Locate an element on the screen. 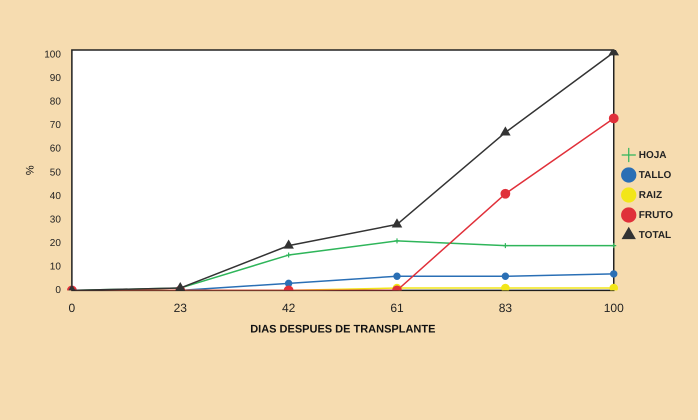  y-tick-label: 10 is located at coordinates (56, 267).